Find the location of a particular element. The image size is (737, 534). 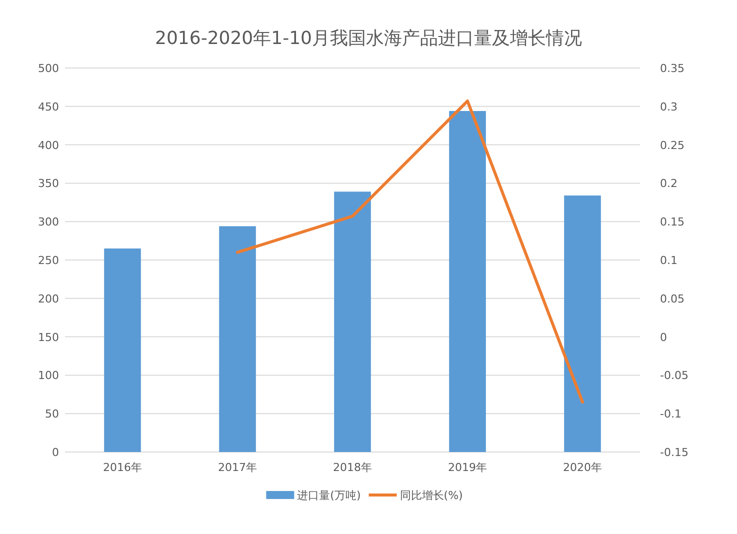

y-tick-label: 200 is located at coordinates (48, 299).